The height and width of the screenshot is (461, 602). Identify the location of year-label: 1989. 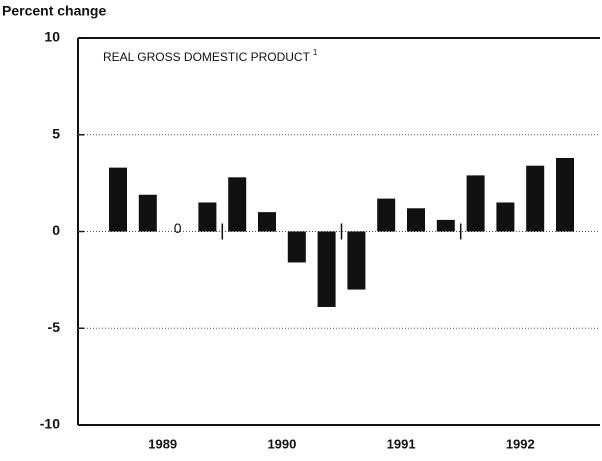
(162, 443).